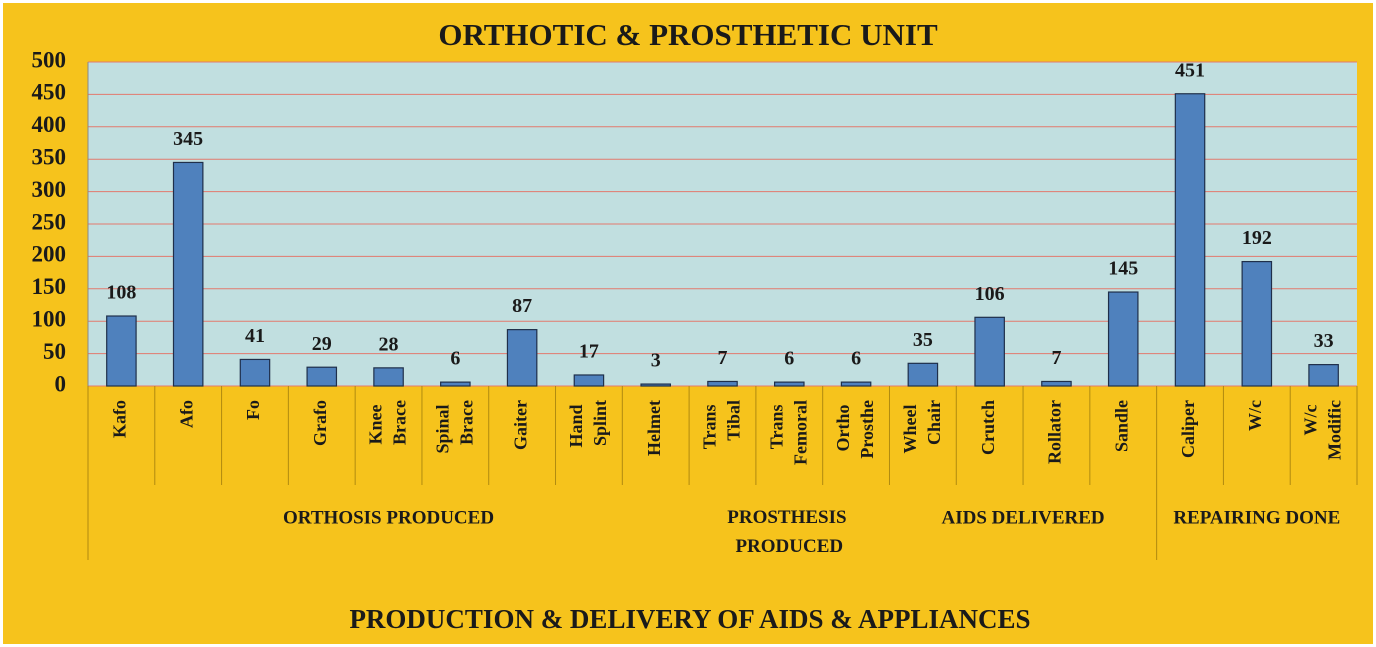 The height and width of the screenshot is (647, 1376). I want to click on x-tick-label: Wheel Chair, so click(922, 427).